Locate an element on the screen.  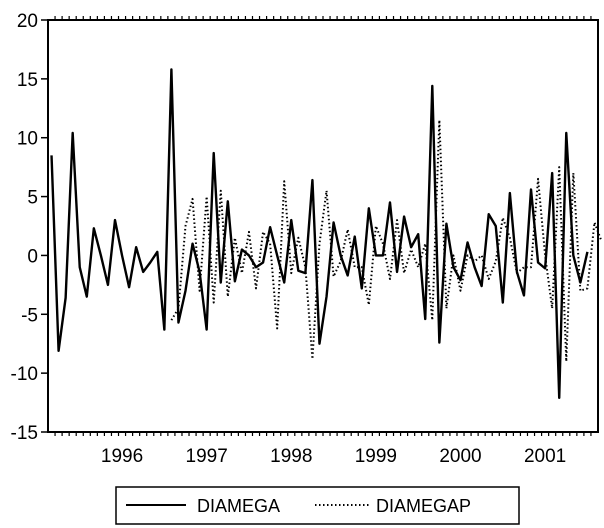
legend-label-diamegap: DIAMEGAP is located at coordinates (423, 506).